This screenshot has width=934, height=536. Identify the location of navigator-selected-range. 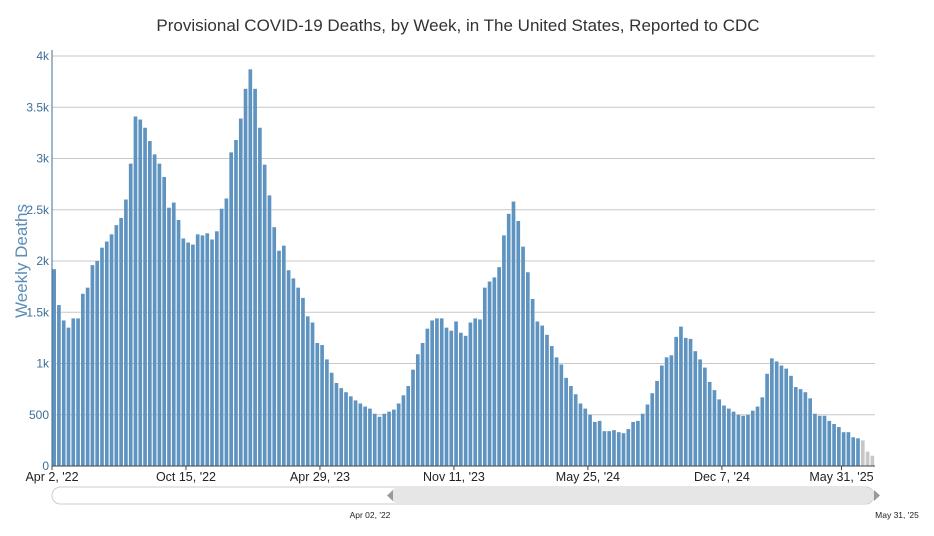
(632, 495).